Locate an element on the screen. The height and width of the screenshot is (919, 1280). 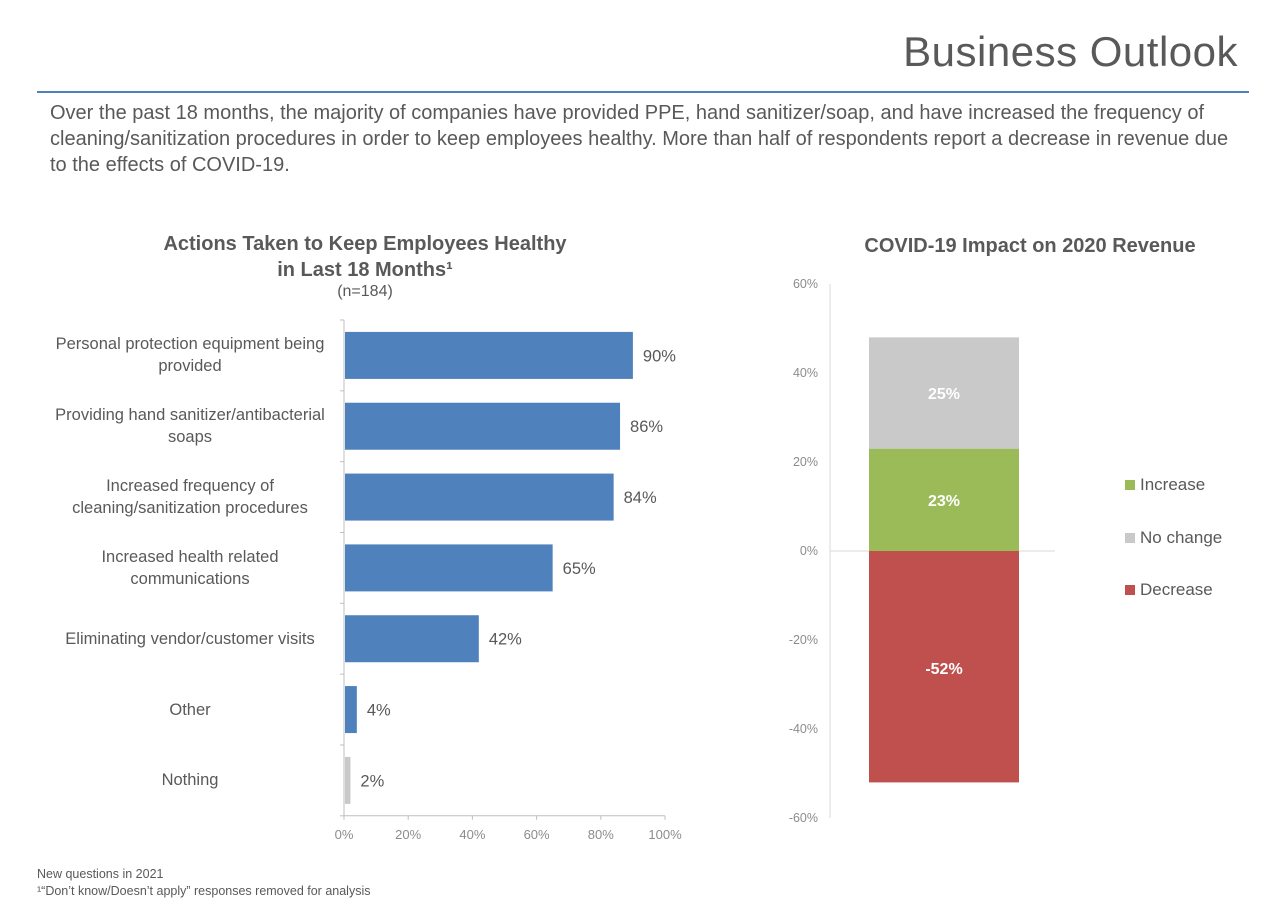
category-label: Nothing is located at coordinates (190, 780).